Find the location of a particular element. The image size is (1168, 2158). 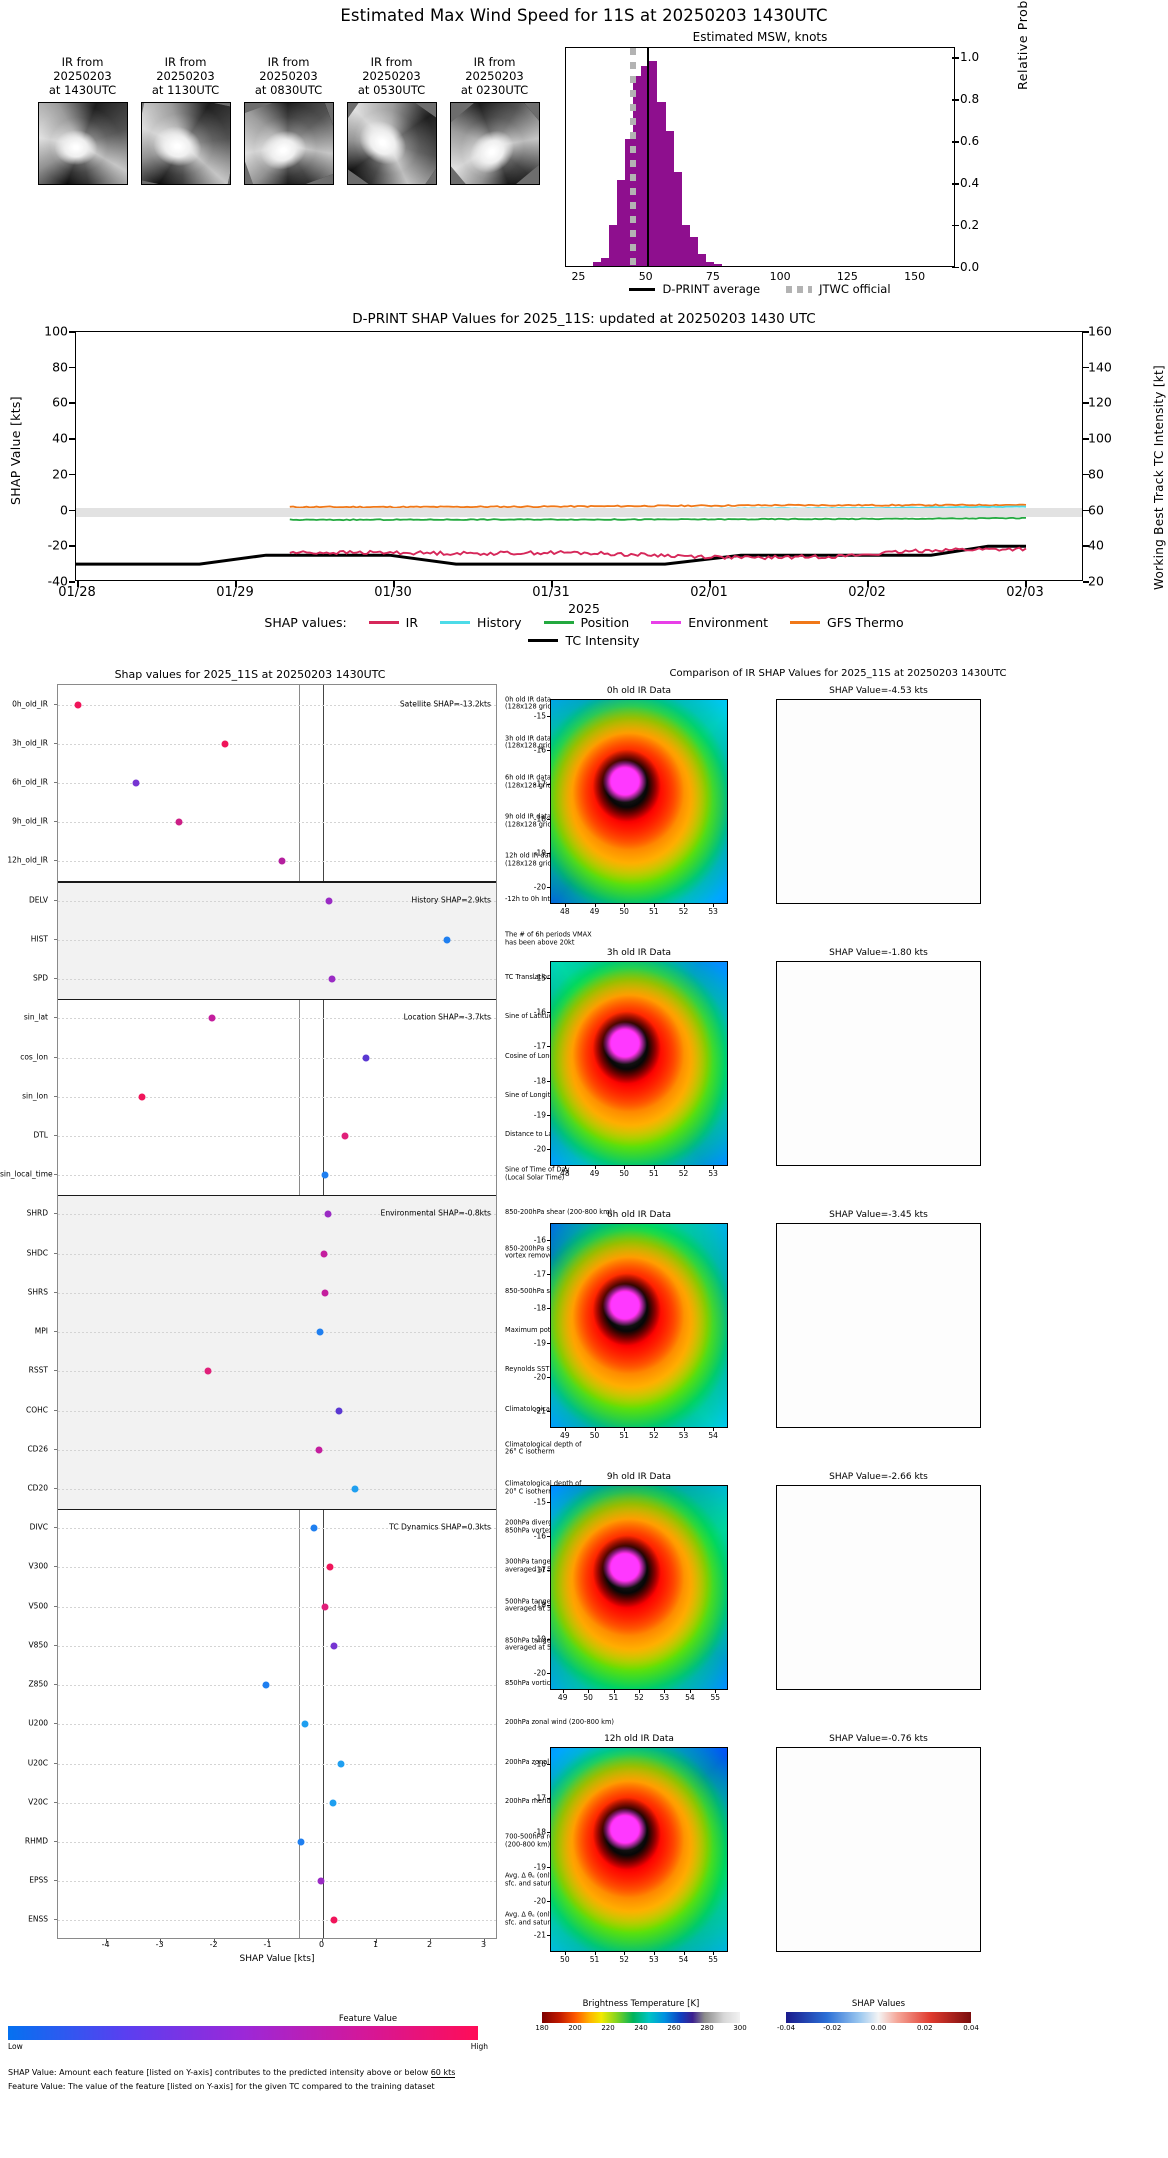

histogram-x-tick: 50 is located at coordinates (645, 276).